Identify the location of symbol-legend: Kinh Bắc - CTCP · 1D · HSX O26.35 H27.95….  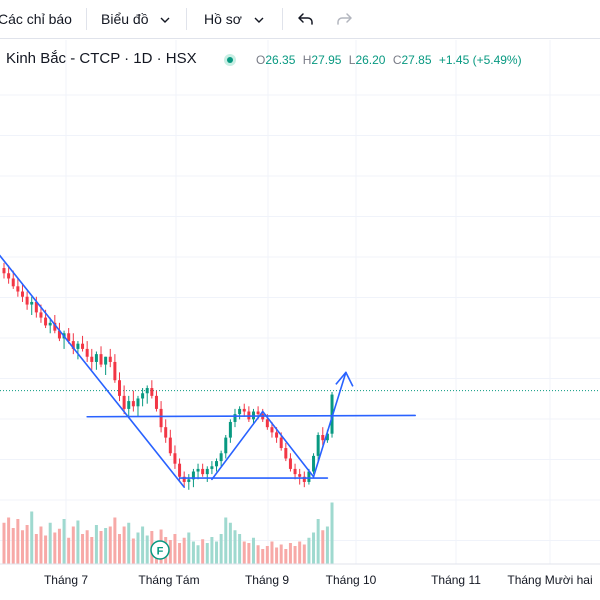
(300, 60).